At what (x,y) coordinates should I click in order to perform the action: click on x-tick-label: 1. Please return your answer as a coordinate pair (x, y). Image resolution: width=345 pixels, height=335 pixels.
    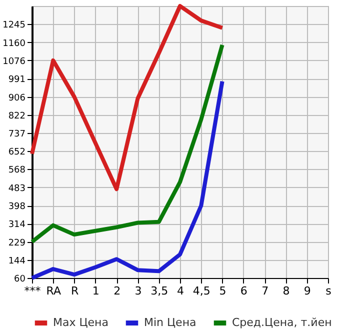
    Looking at the image, I should click on (96, 291).